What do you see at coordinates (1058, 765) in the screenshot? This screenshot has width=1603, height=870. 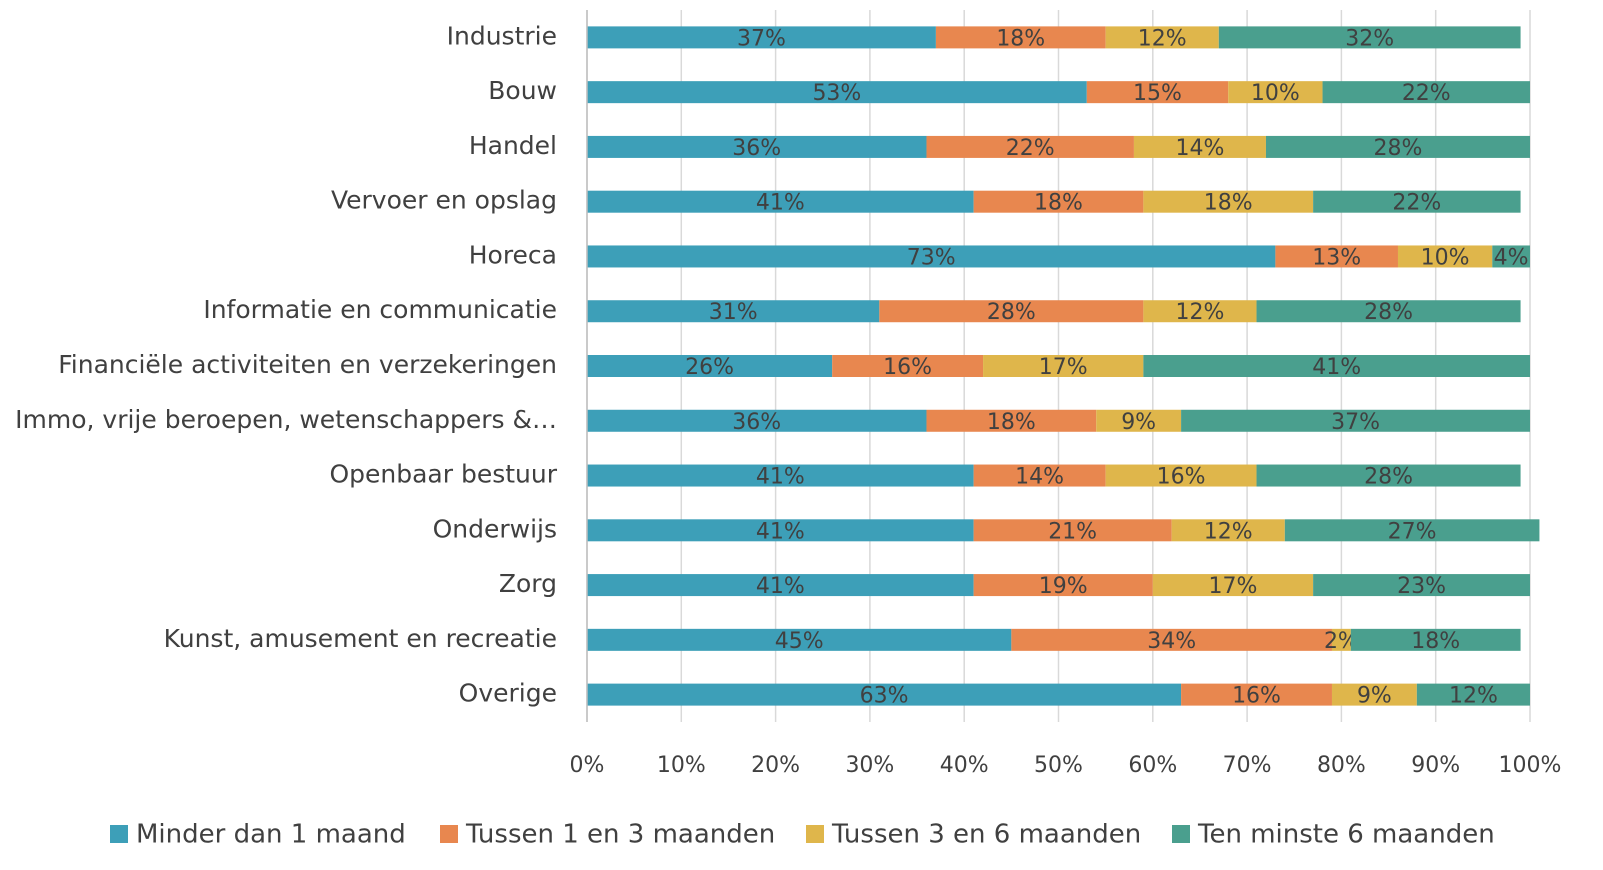 I see `x-tick-label: 50%` at bounding box center [1058, 765].